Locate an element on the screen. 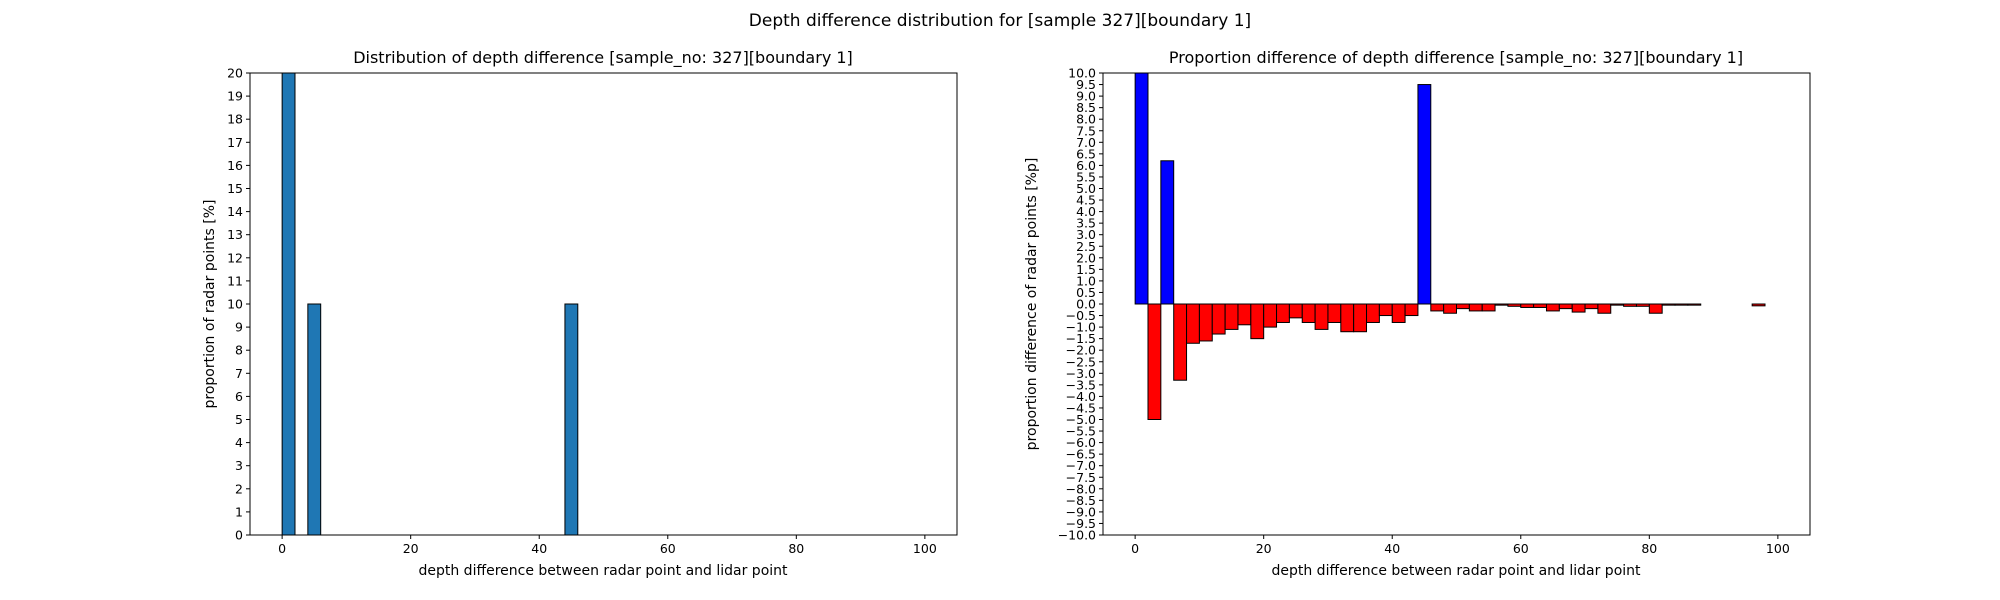  left-chart-xtick-label: 40 is located at coordinates (539, 548).